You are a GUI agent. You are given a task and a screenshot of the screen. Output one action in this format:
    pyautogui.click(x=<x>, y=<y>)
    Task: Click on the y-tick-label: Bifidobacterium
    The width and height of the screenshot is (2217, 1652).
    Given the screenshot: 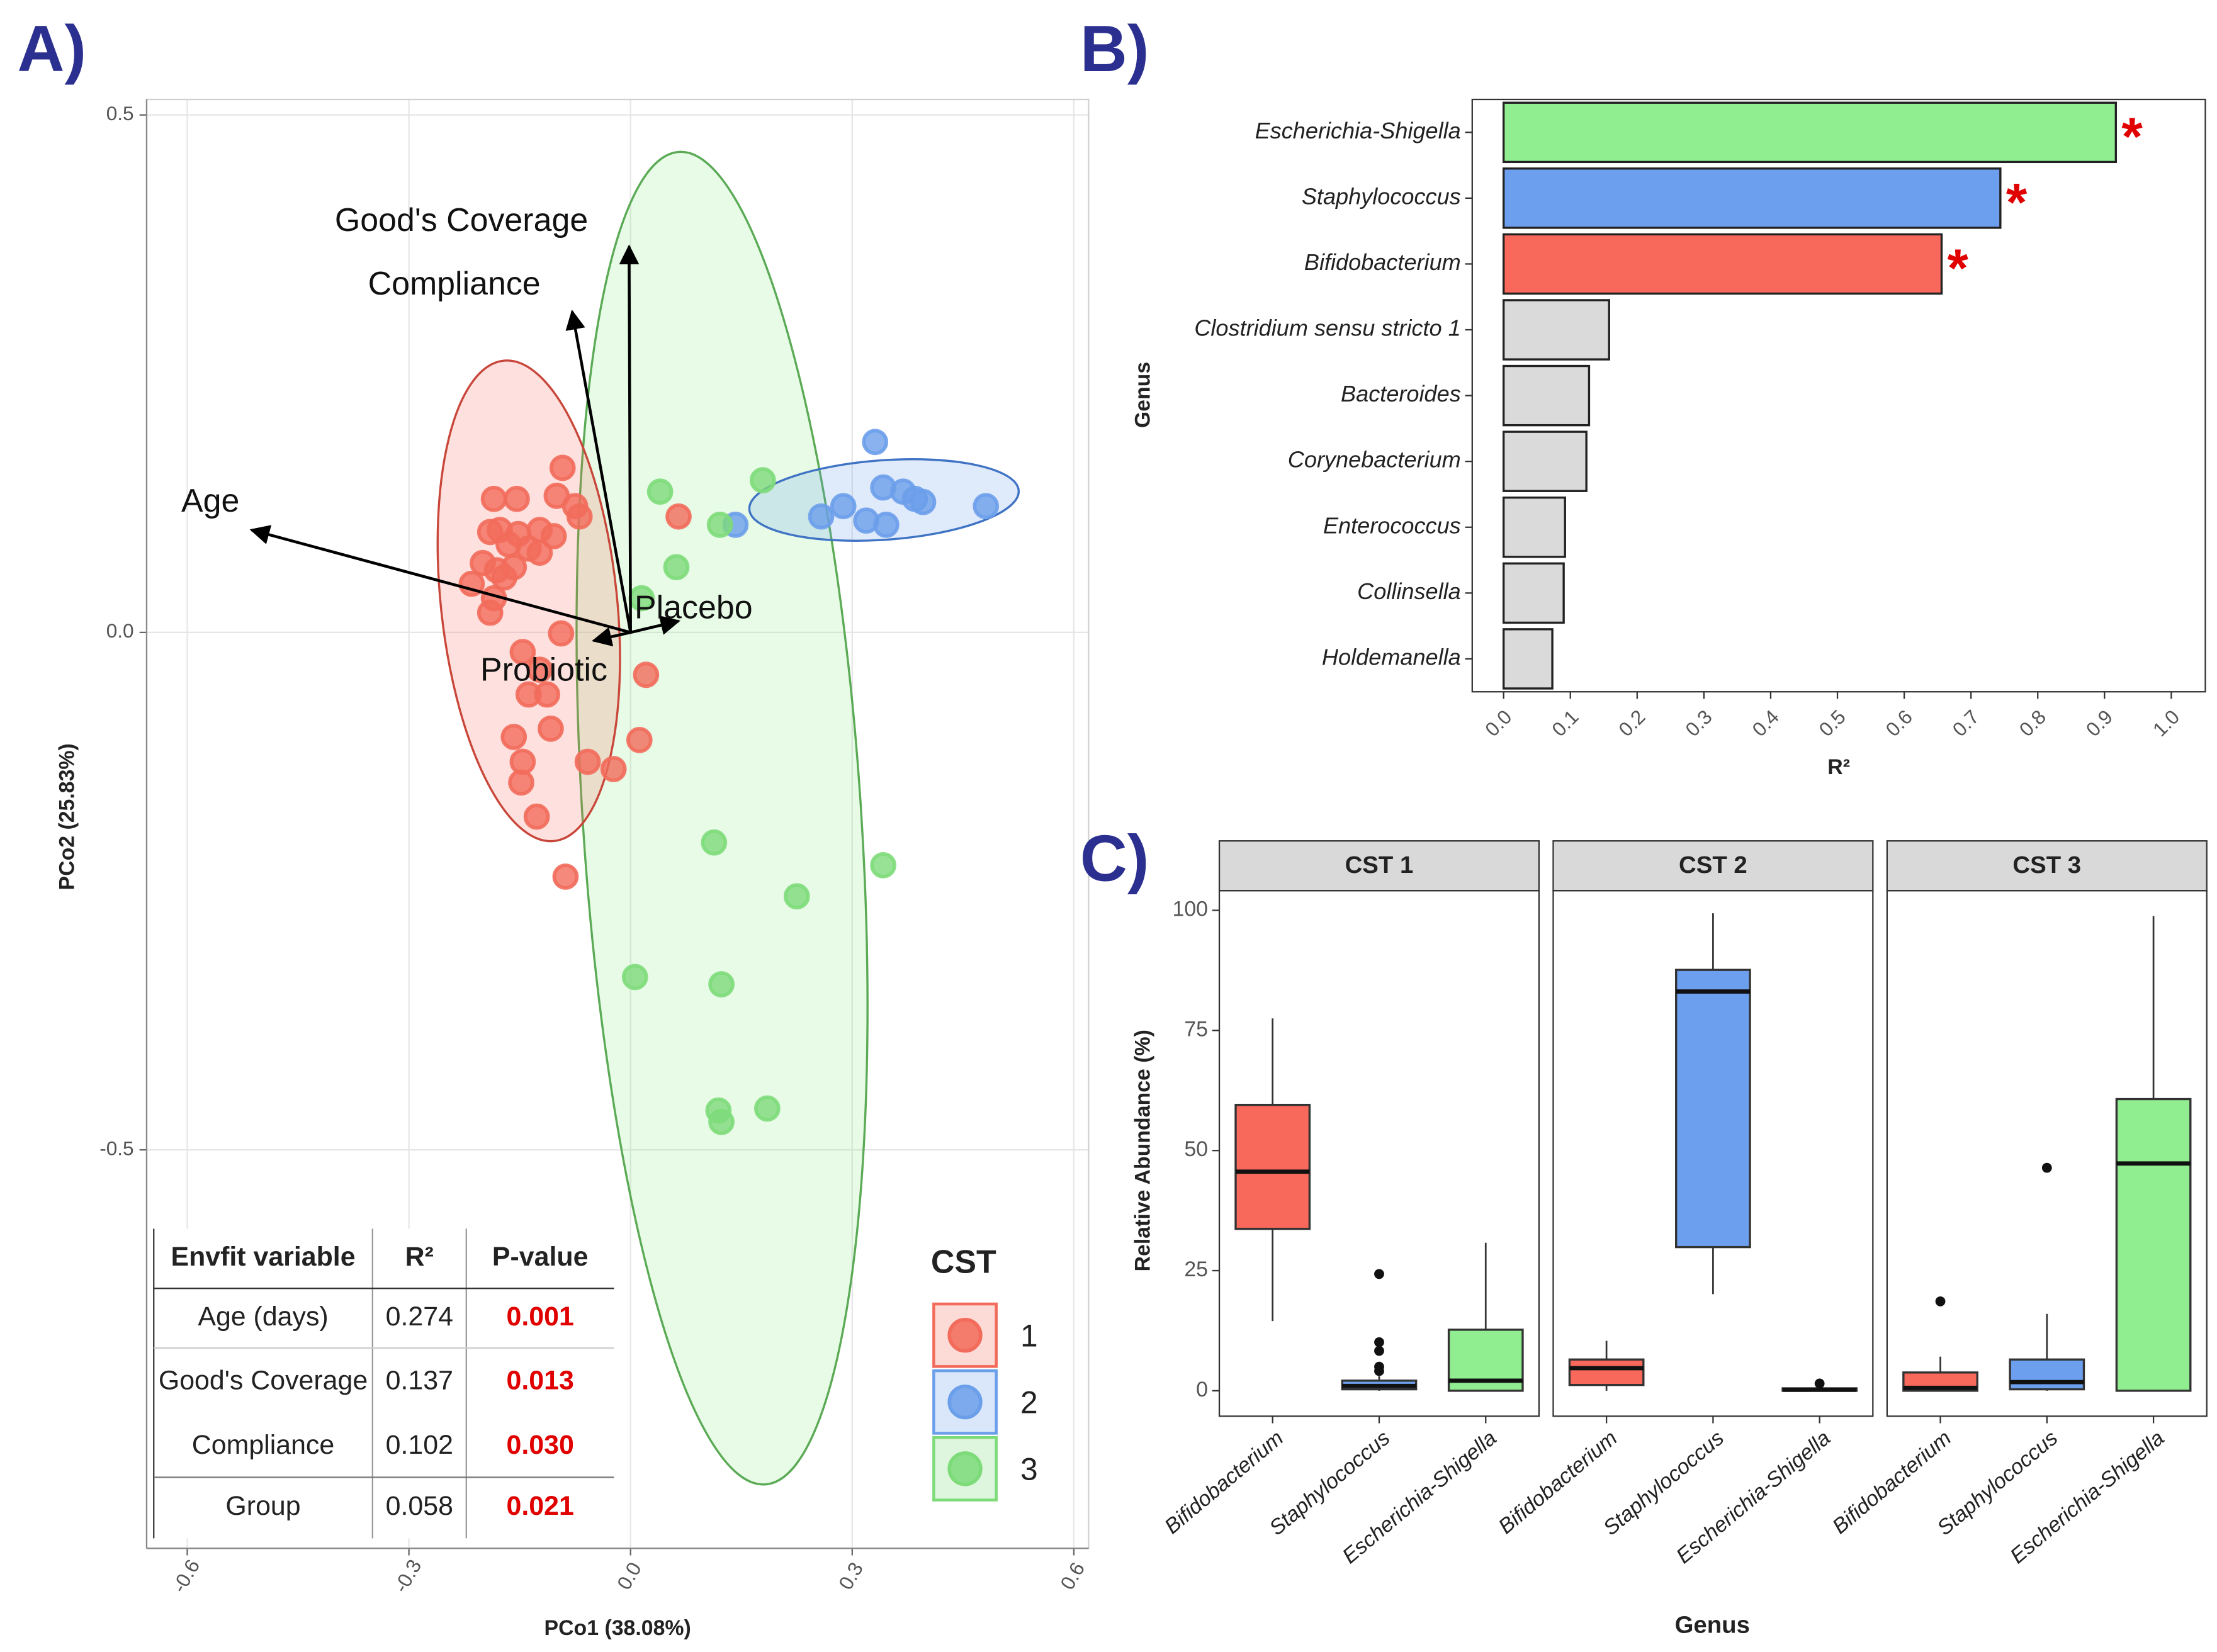 What is the action you would take?
    pyautogui.click(x=1382, y=262)
    